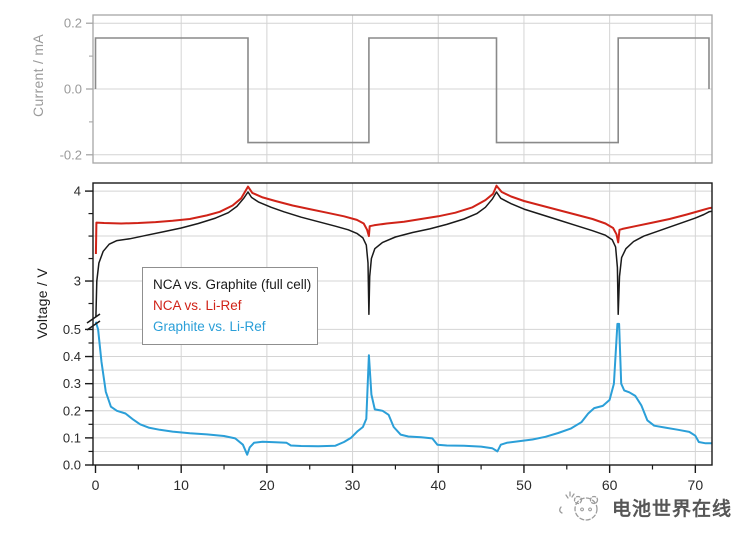  What do you see at coordinates (610, 485) in the screenshot?
I see `x-tick-label: 60` at bounding box center [610, 485].